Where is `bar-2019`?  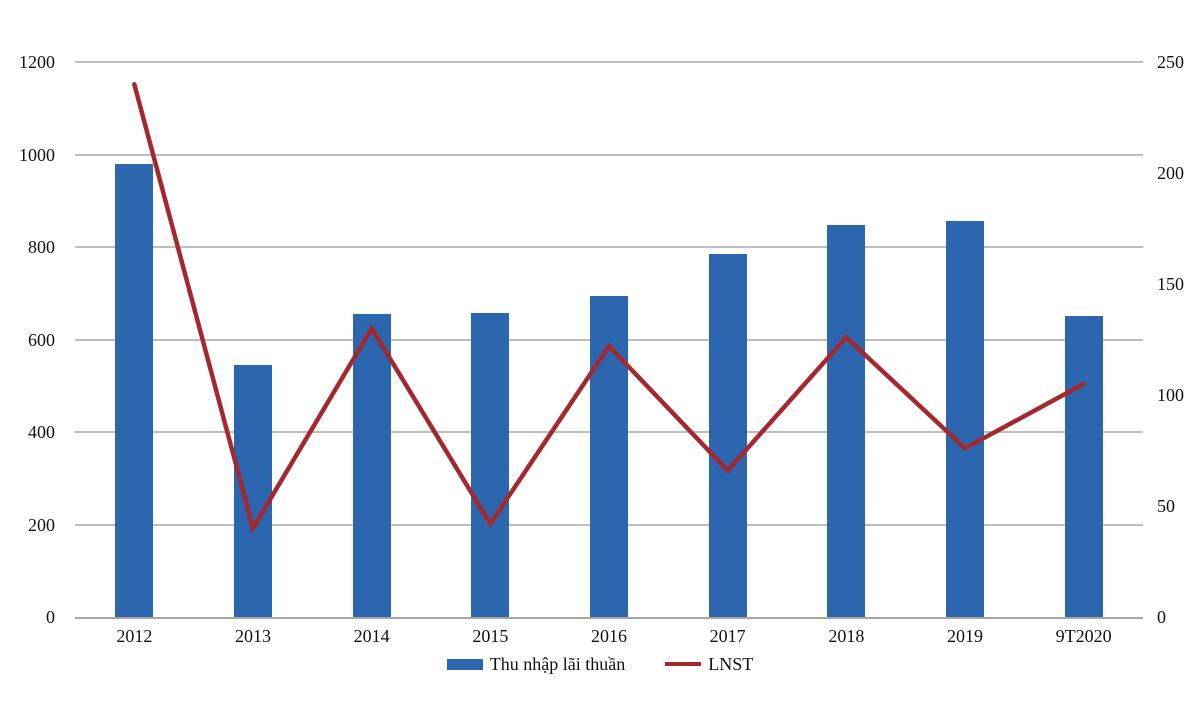
bar-2019 is located at coordinates (965, 419).